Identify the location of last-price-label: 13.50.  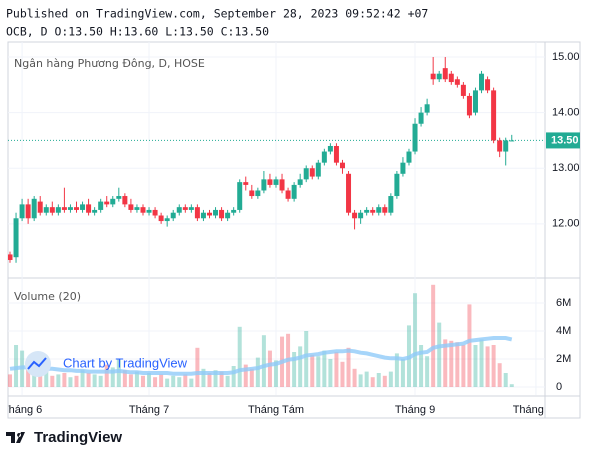
(565, 140).